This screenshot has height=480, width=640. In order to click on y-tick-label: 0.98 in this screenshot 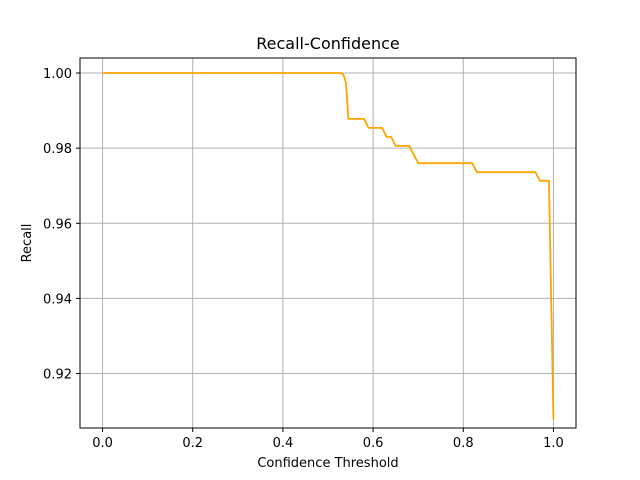, I will do `click(57, 149)`.